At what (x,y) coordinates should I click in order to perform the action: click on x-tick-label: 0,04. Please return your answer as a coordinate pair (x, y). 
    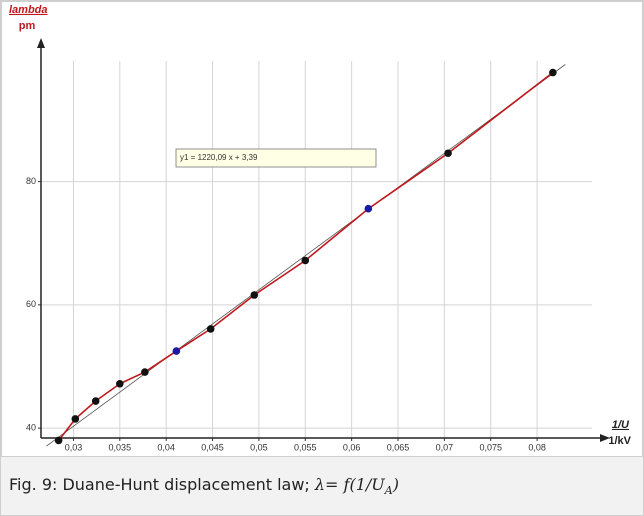
    Looking at the image, I should click on (166, 447).